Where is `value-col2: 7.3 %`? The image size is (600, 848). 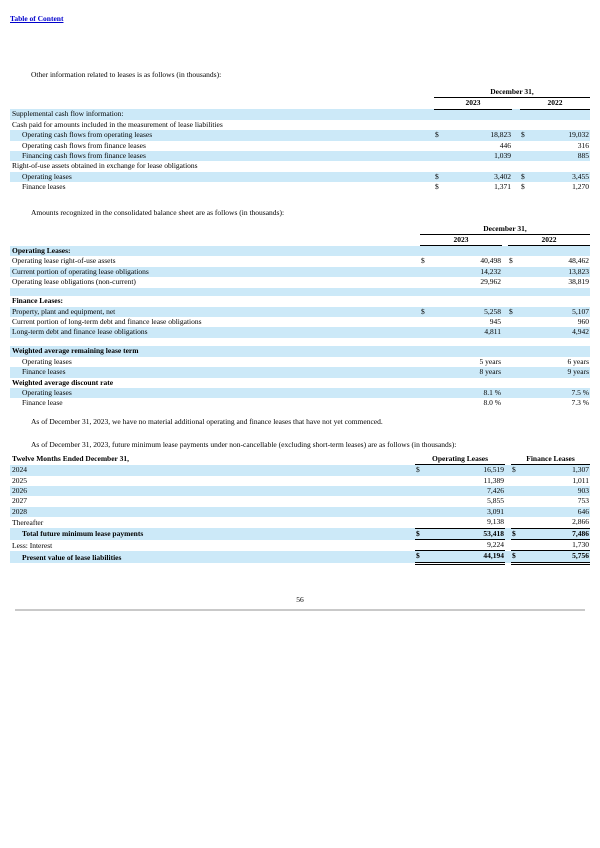 value-col2: 7.3 % is located at coordinates (580, 403).